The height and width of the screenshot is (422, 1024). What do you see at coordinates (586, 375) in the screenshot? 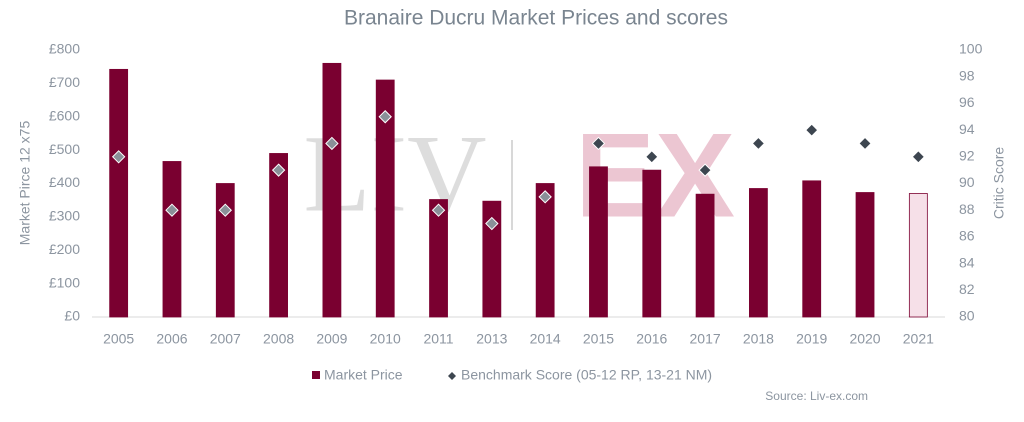
I see `legend-label: Benchmark Score (05-12 RP, 13-21 NM)` at bounding box center [586, 375].